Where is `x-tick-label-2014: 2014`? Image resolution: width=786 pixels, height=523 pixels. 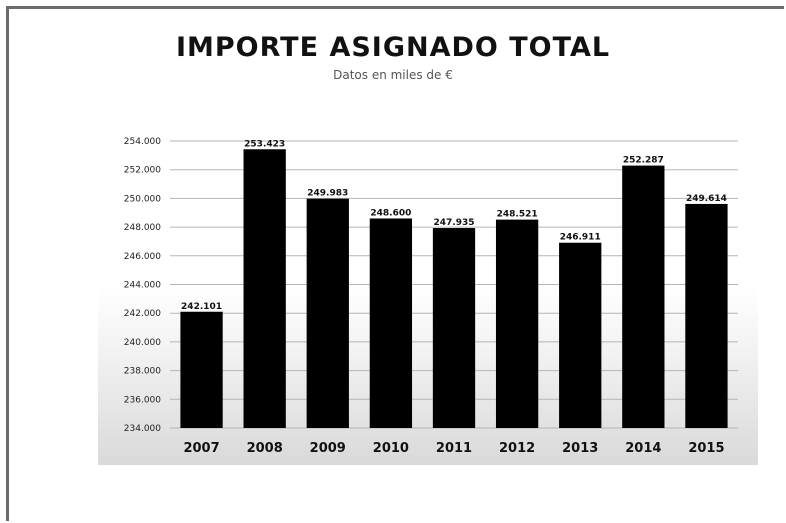
x-tick-label-2014: 2014 is located at coordinates (643, 448).